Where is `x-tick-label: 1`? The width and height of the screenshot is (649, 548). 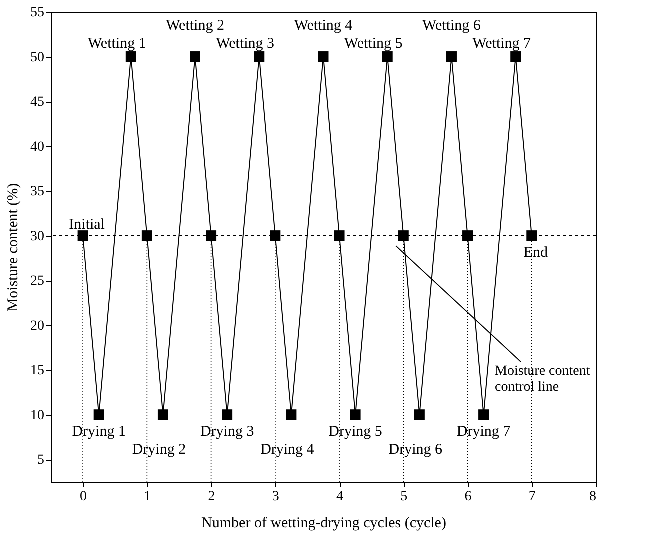
x-tick-label: 1 is located at coordinates (148, 497).